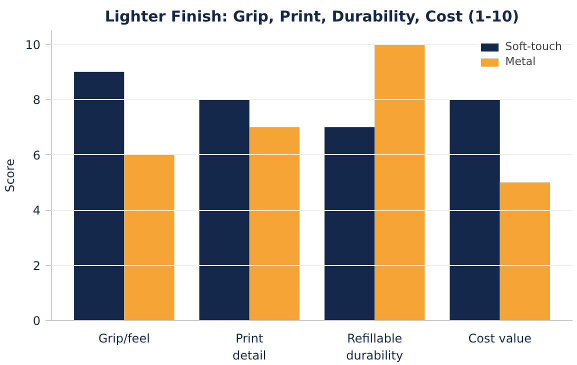 The image size is (577, 365). What do you see at coordinates (36, 100) in the screenshot?
I see `y-tick-label: 8` at bounding box center [36, 100].